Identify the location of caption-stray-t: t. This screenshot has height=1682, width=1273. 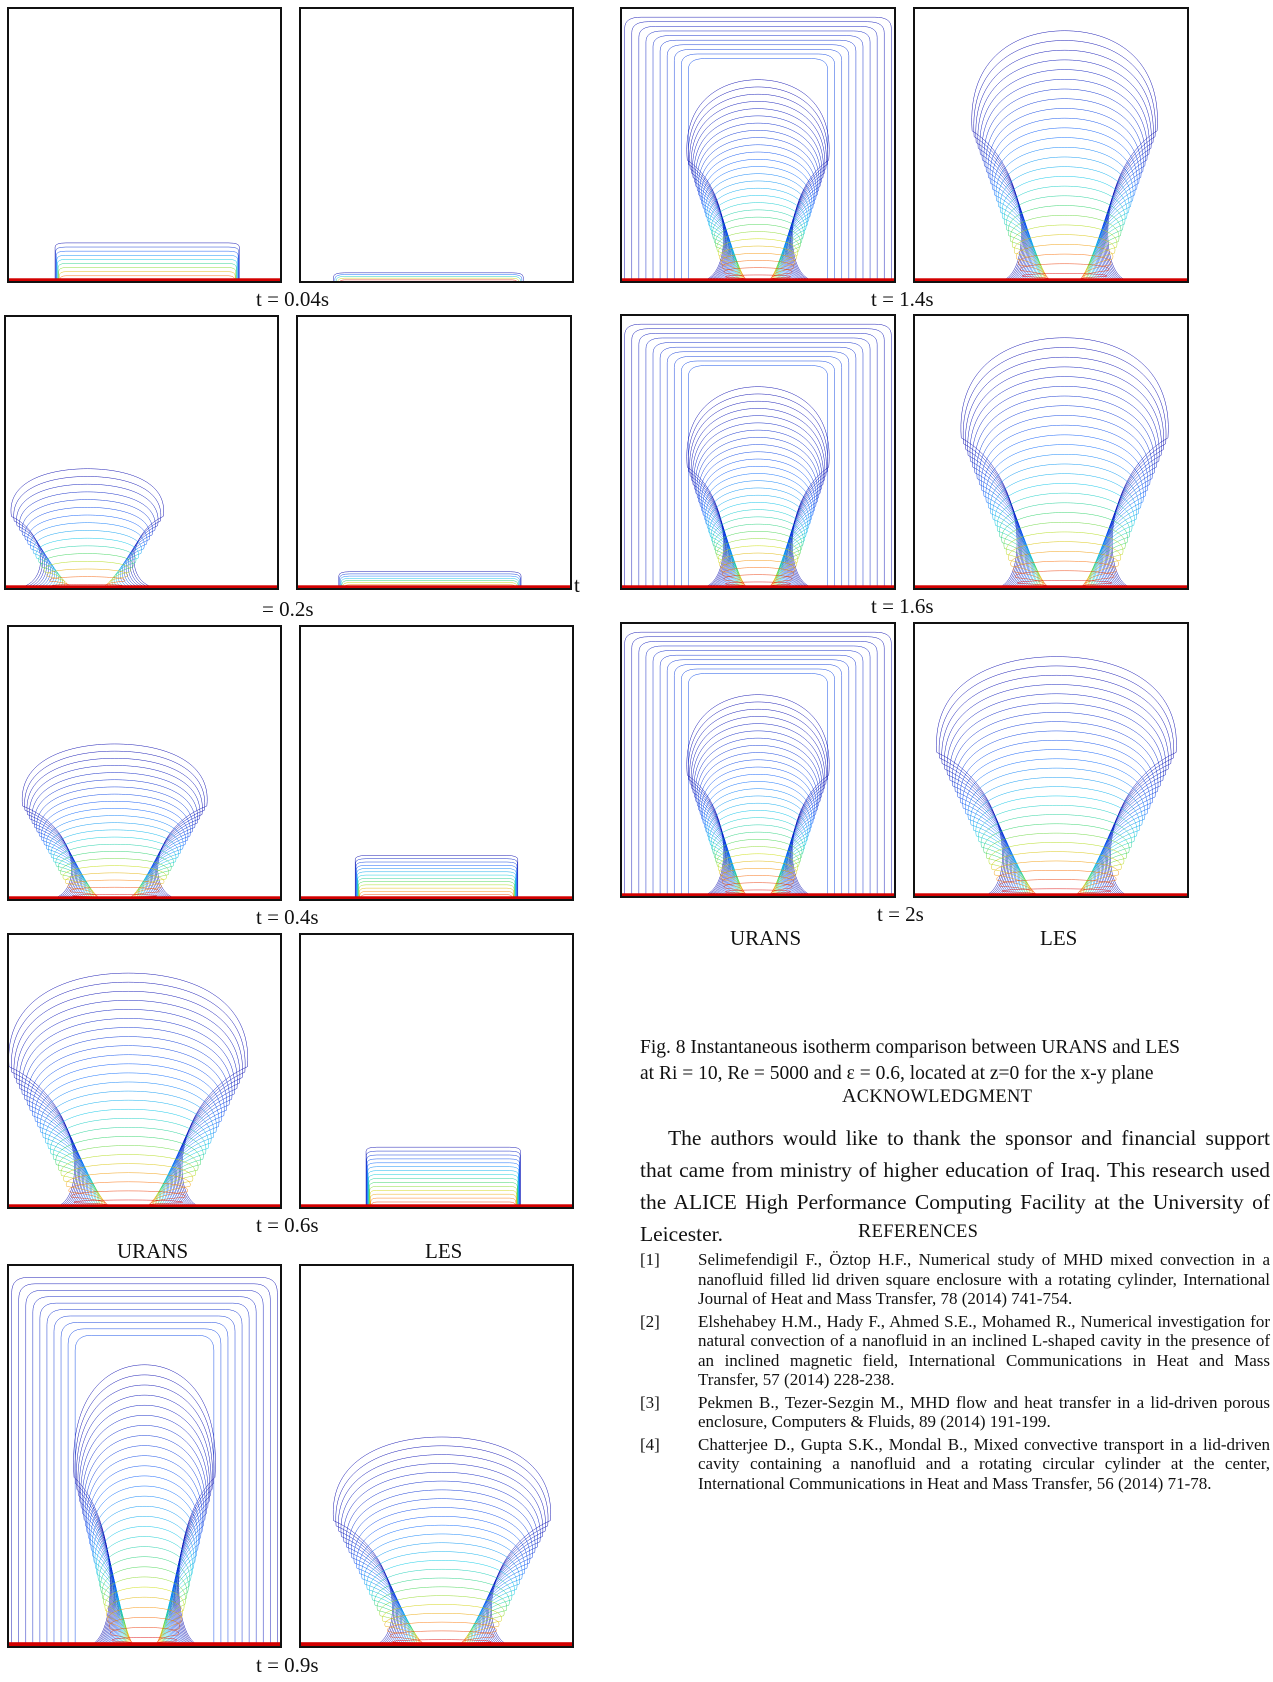
(577, 585).